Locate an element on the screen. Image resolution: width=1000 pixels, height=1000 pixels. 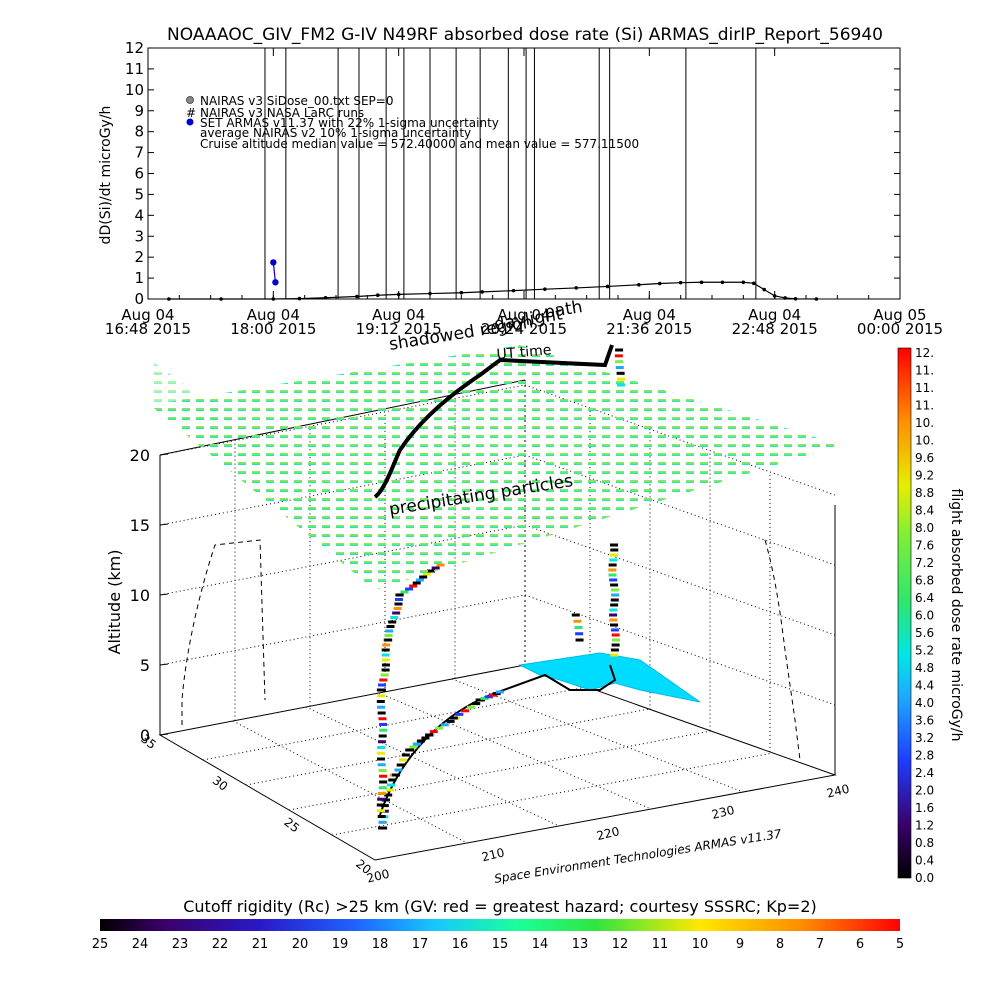
x-tick-time-1: 18:00 2015 is located at coordinates (273, 329).